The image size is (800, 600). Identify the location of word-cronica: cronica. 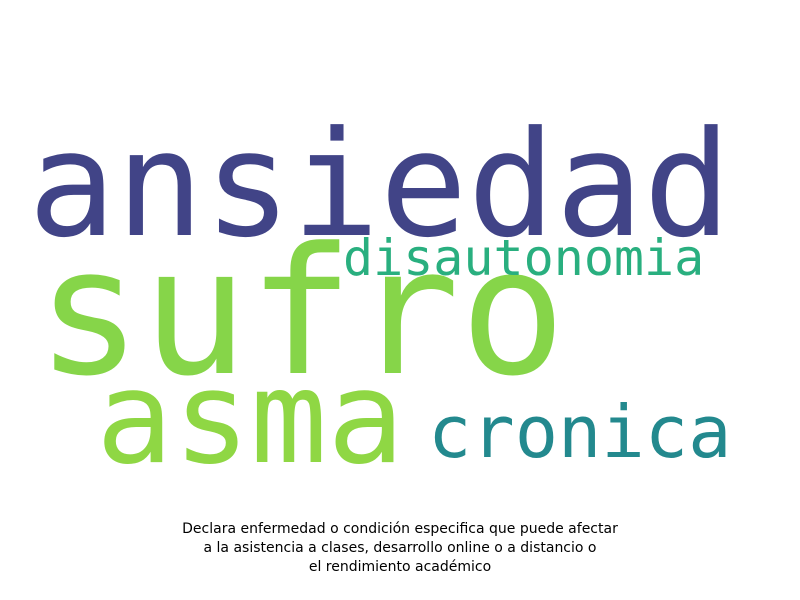
(580, 432).